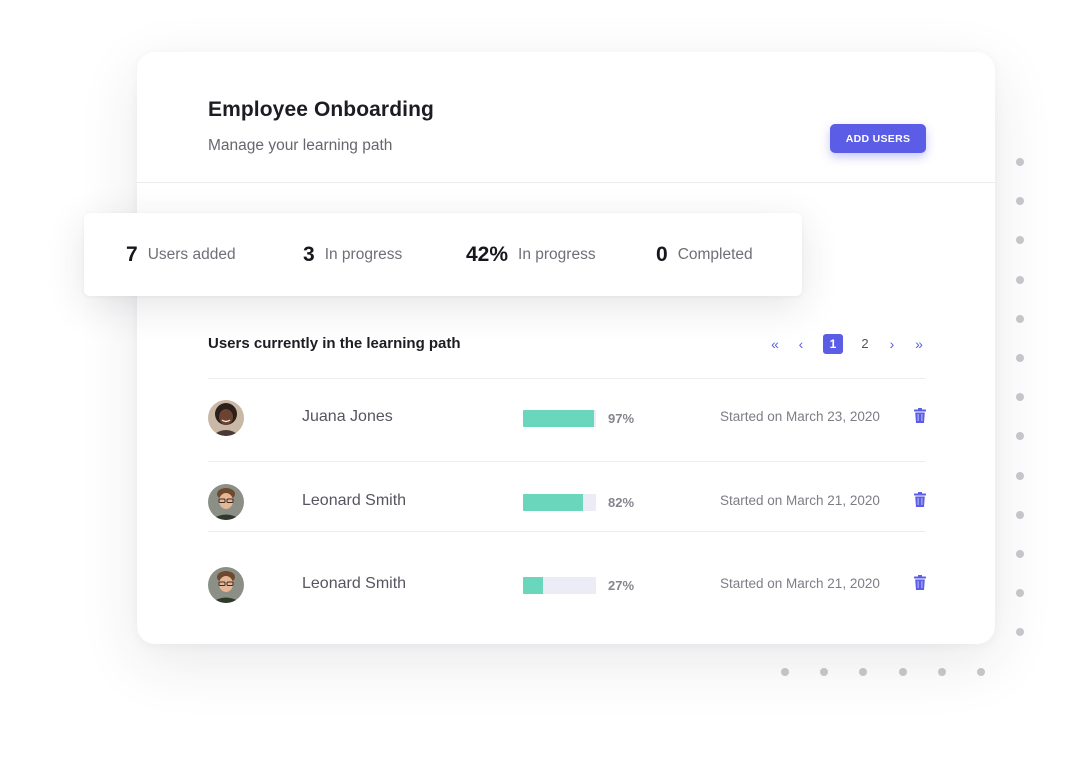 The height and width of the screenshot is (761, 1080). Describe the element at coordinates (775, 344) in the screenshot. I see `first-page-button: «` at that location.